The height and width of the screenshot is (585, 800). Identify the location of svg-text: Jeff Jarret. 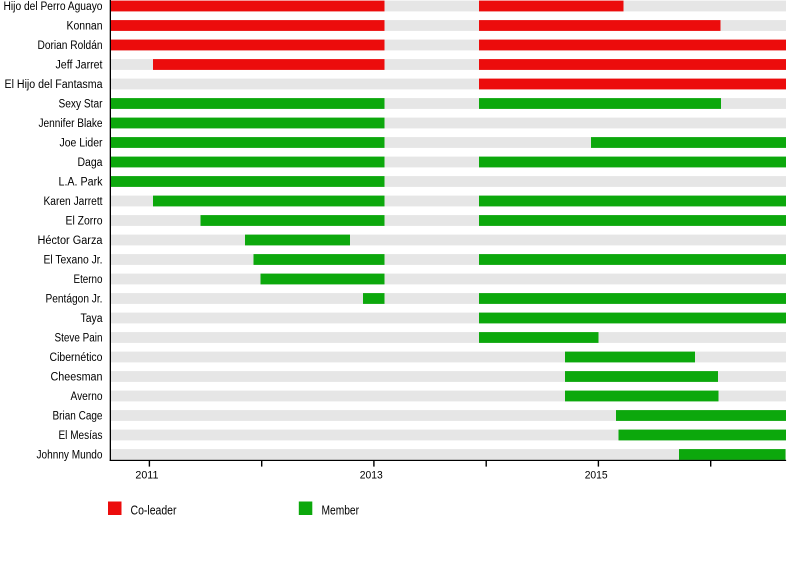
(80, 66).